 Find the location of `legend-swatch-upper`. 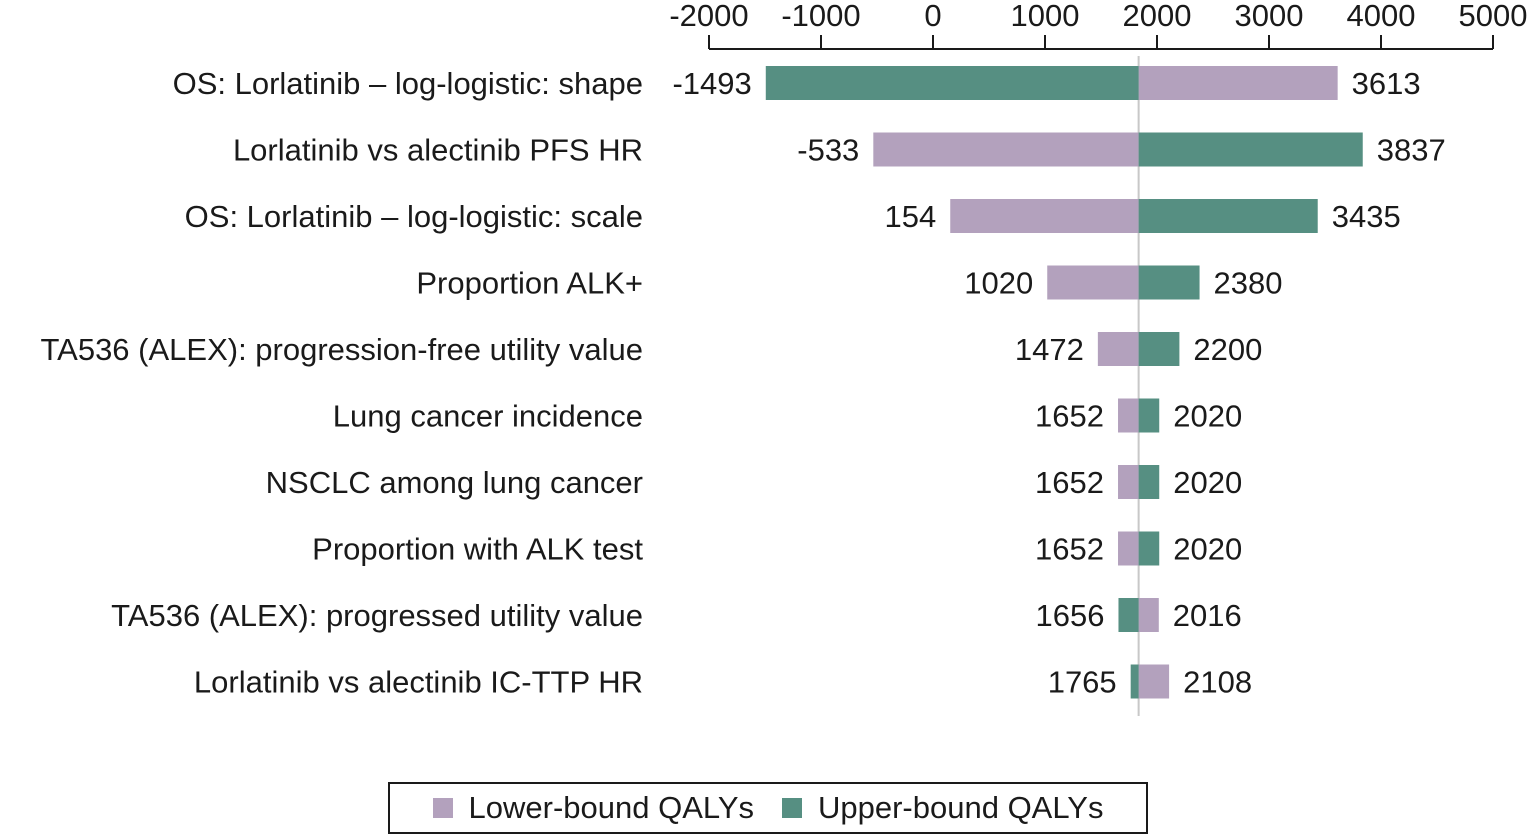

legend-swatch-upper is located at coordinates (792, 808).